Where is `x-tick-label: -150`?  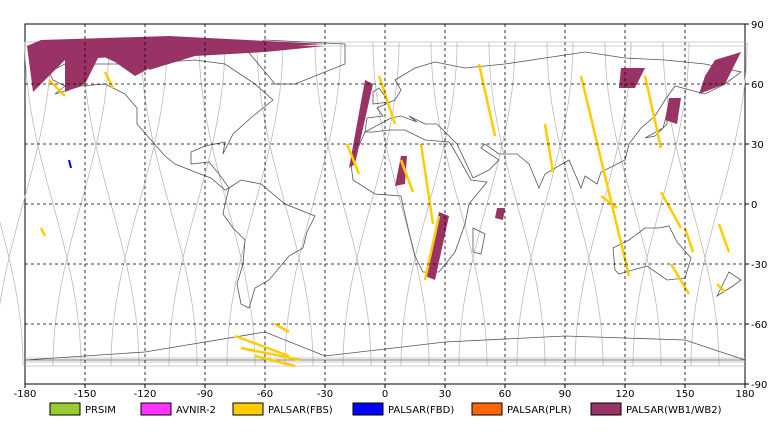 x-tick-label: -150 is located at coordinates (85, 394).